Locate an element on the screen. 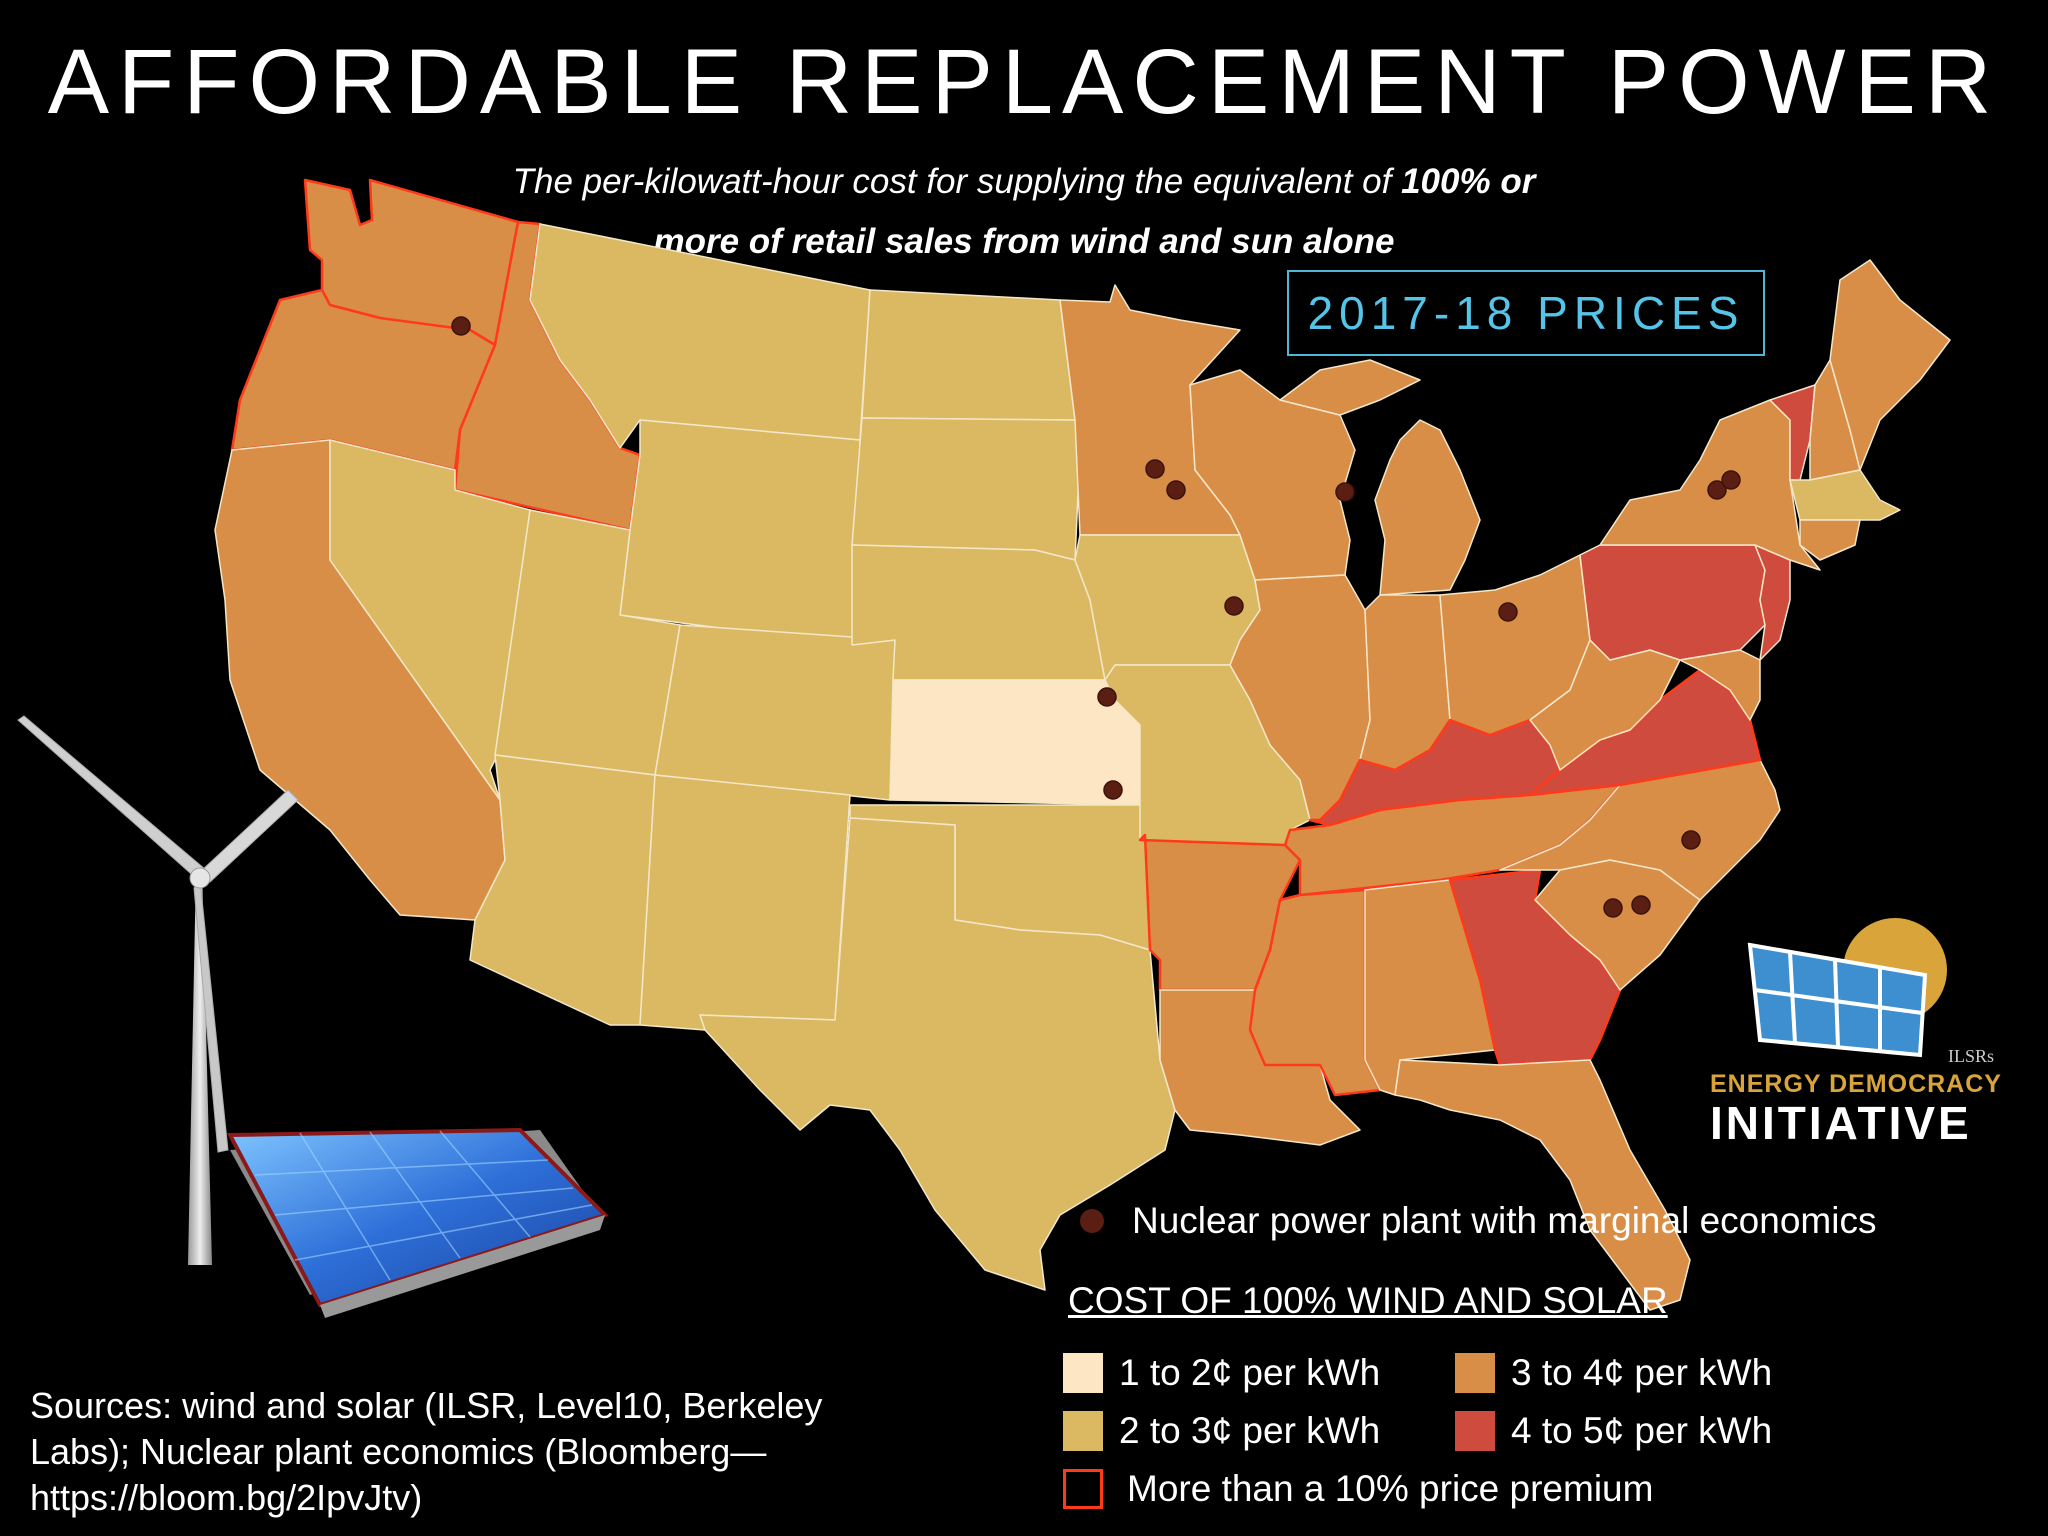 This screenshot has height=1536, width=2048. legend-item-premium: More than a 10% price premium is located at coordinates (1358, 1489).